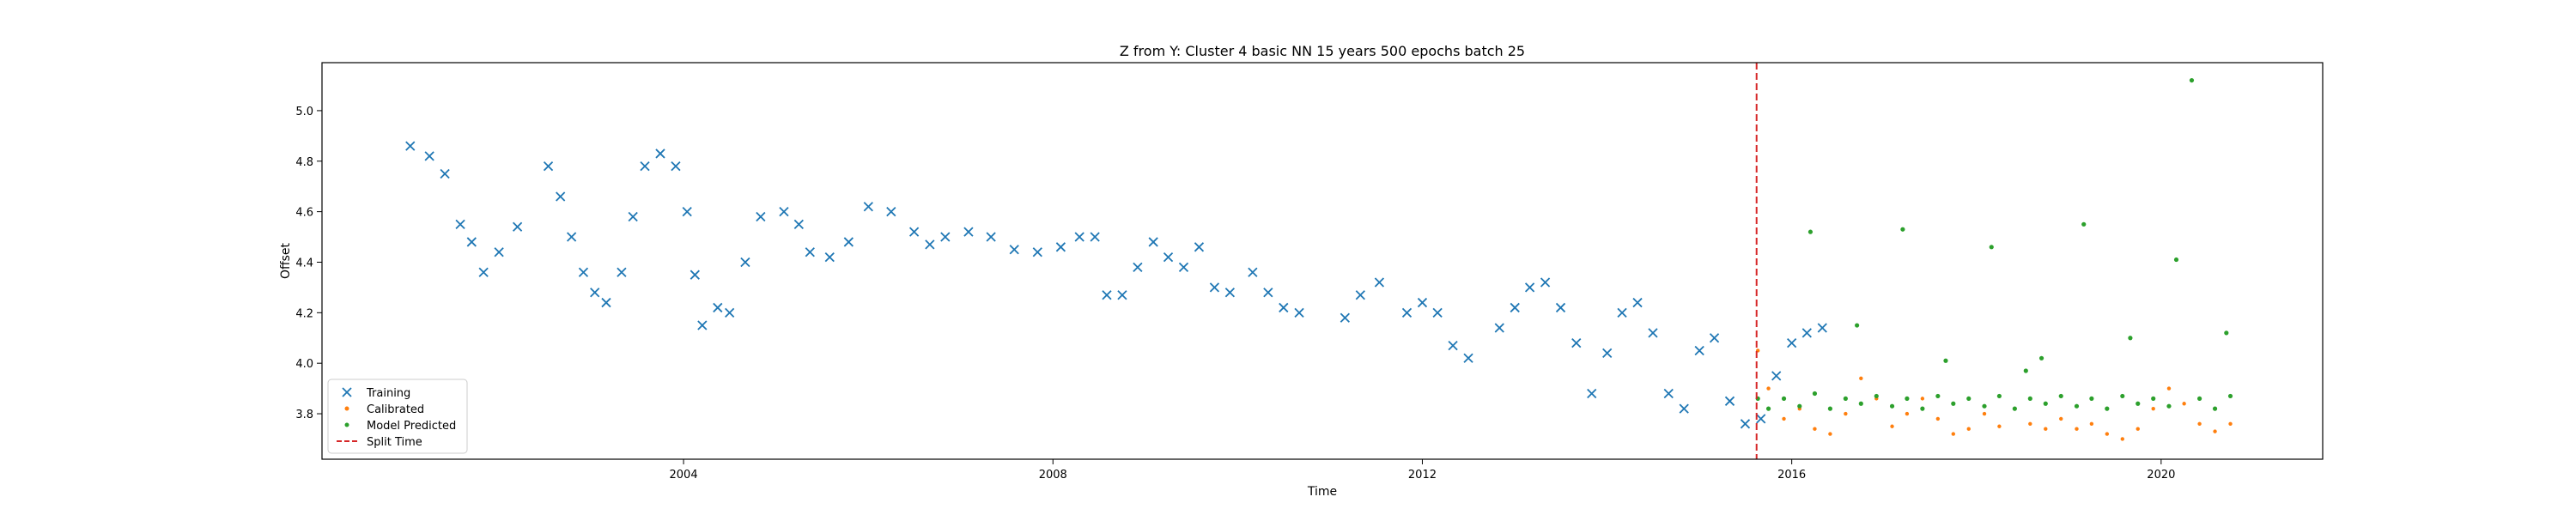 The image size is (2576, 515). What do you see at coordinates (1994, 244) in the screenshot?
I see `series-model-predicted` at bounding box center [1994, 244].